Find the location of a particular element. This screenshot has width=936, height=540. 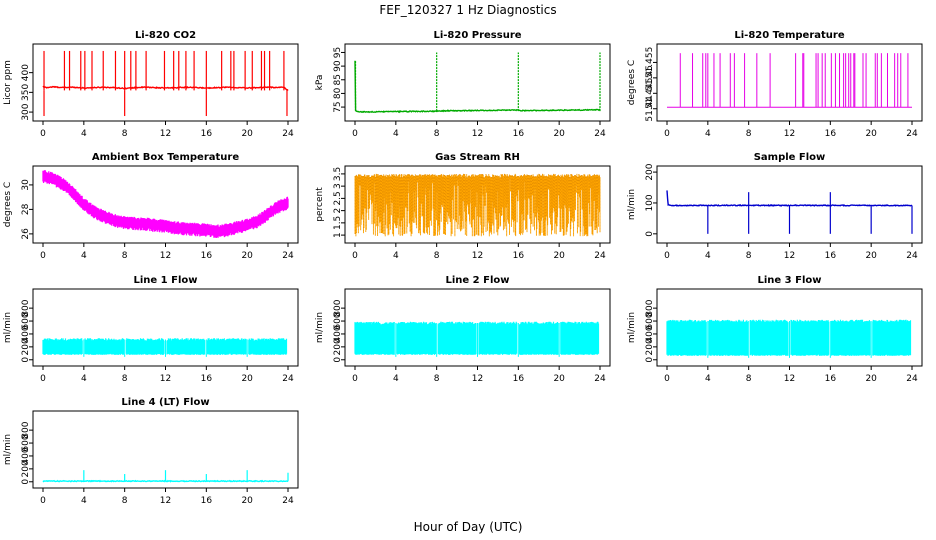

y-tick-label: 100 is located at coordinates (650, 202).